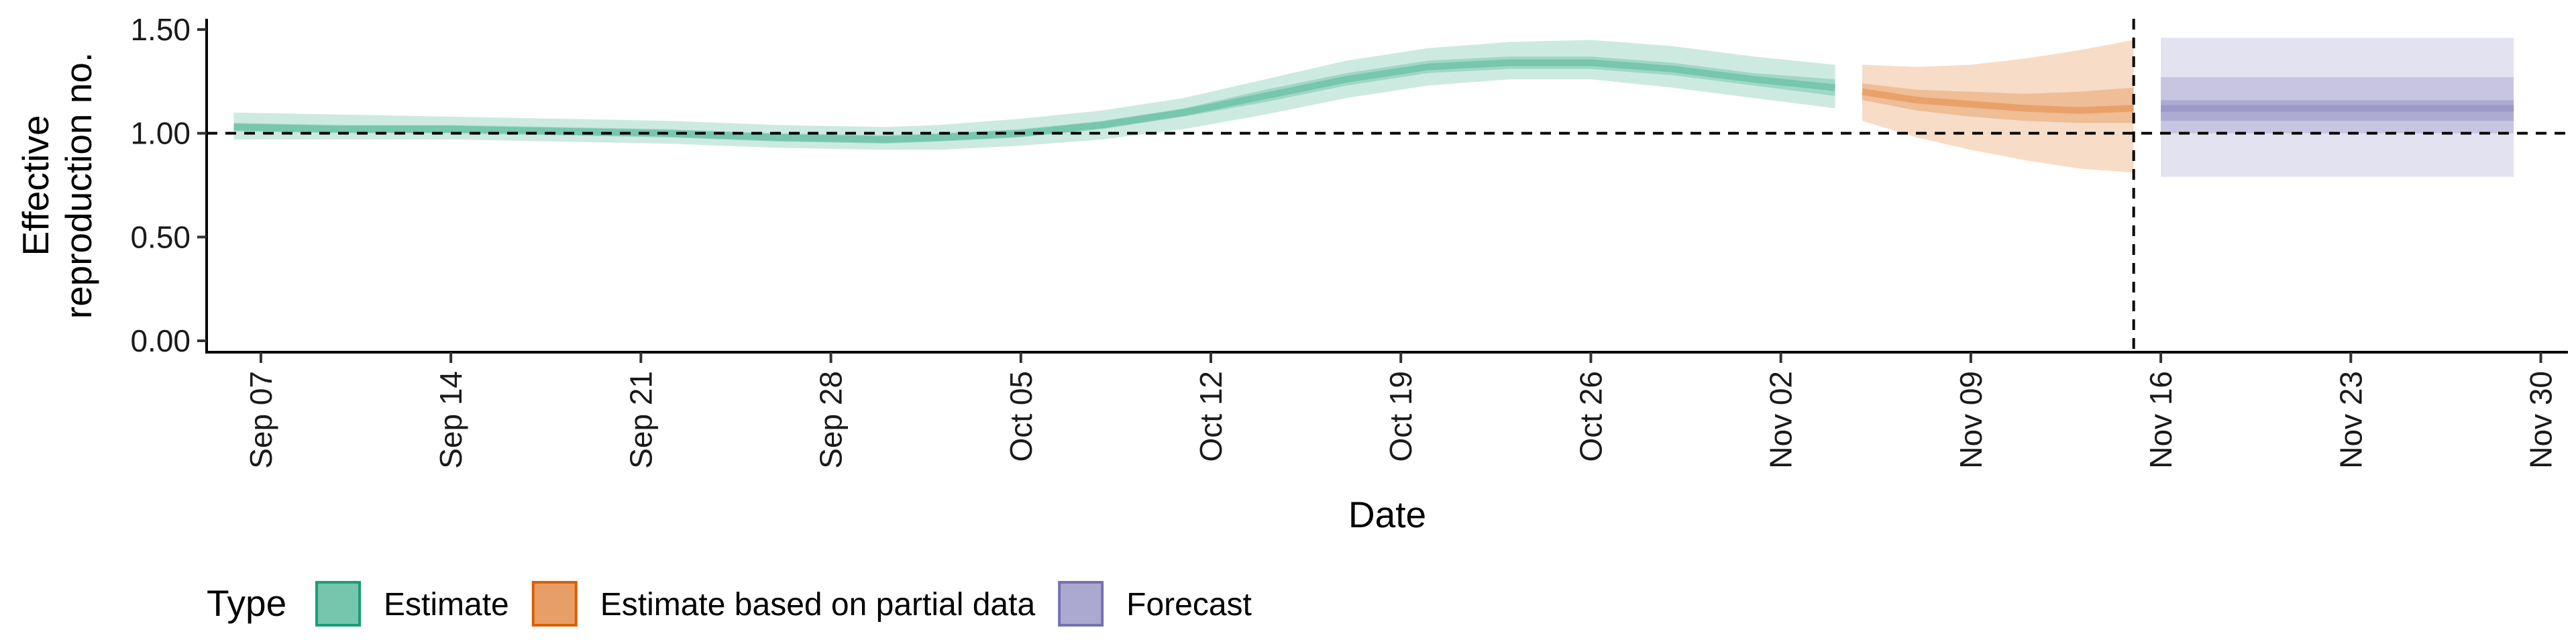  Describe the element at coordinates (1210, 416) in the screenshot. I see `x-tick-label: Oct 12` at that location.